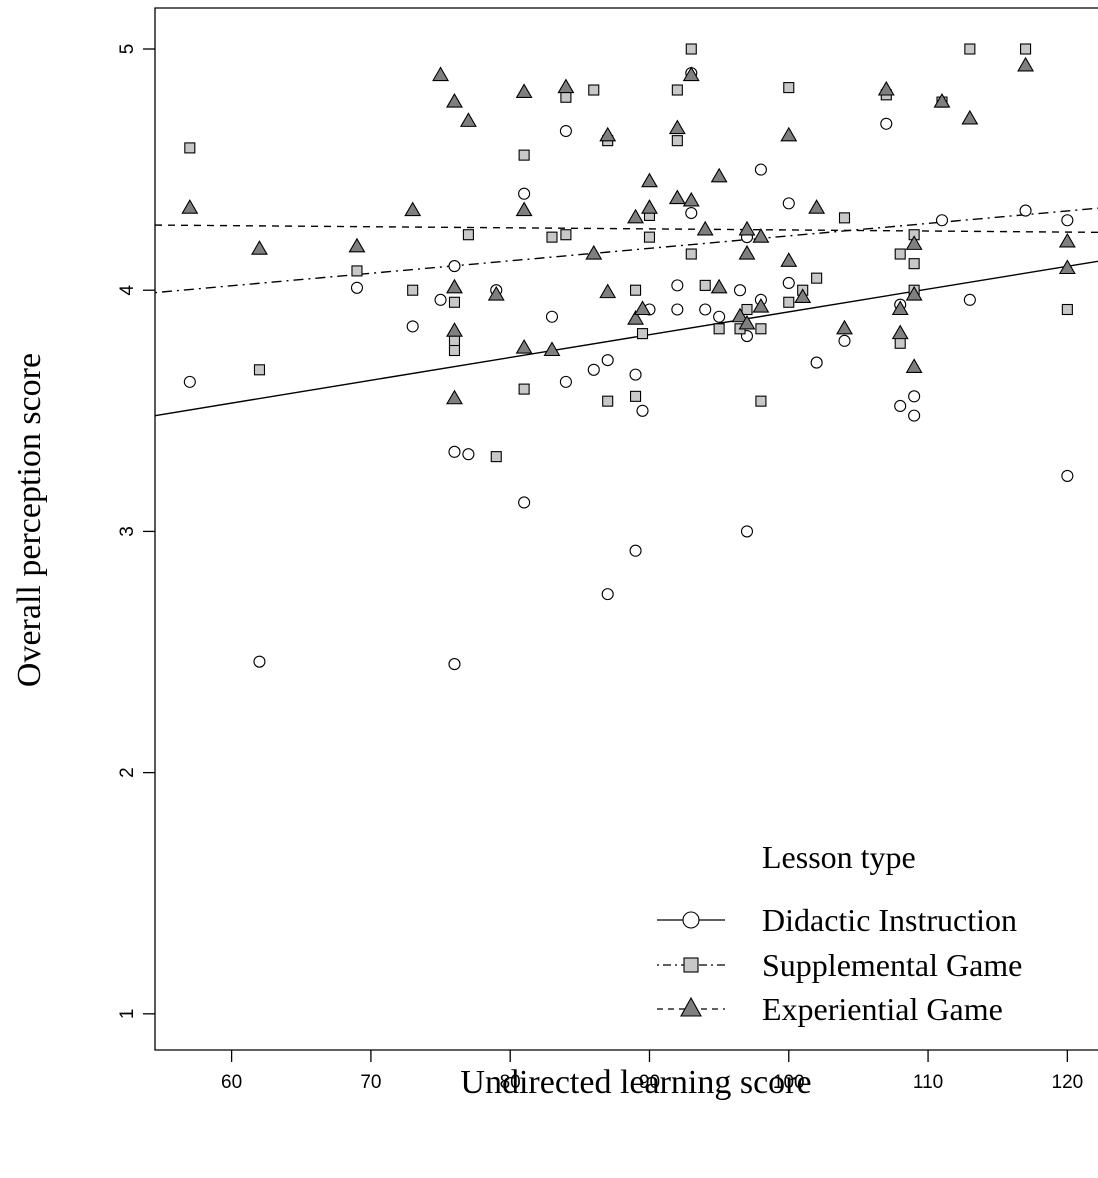 This screenshot has height=1178, width=1098. I want to click on x-tick-label: 80, so click(510, 1082).